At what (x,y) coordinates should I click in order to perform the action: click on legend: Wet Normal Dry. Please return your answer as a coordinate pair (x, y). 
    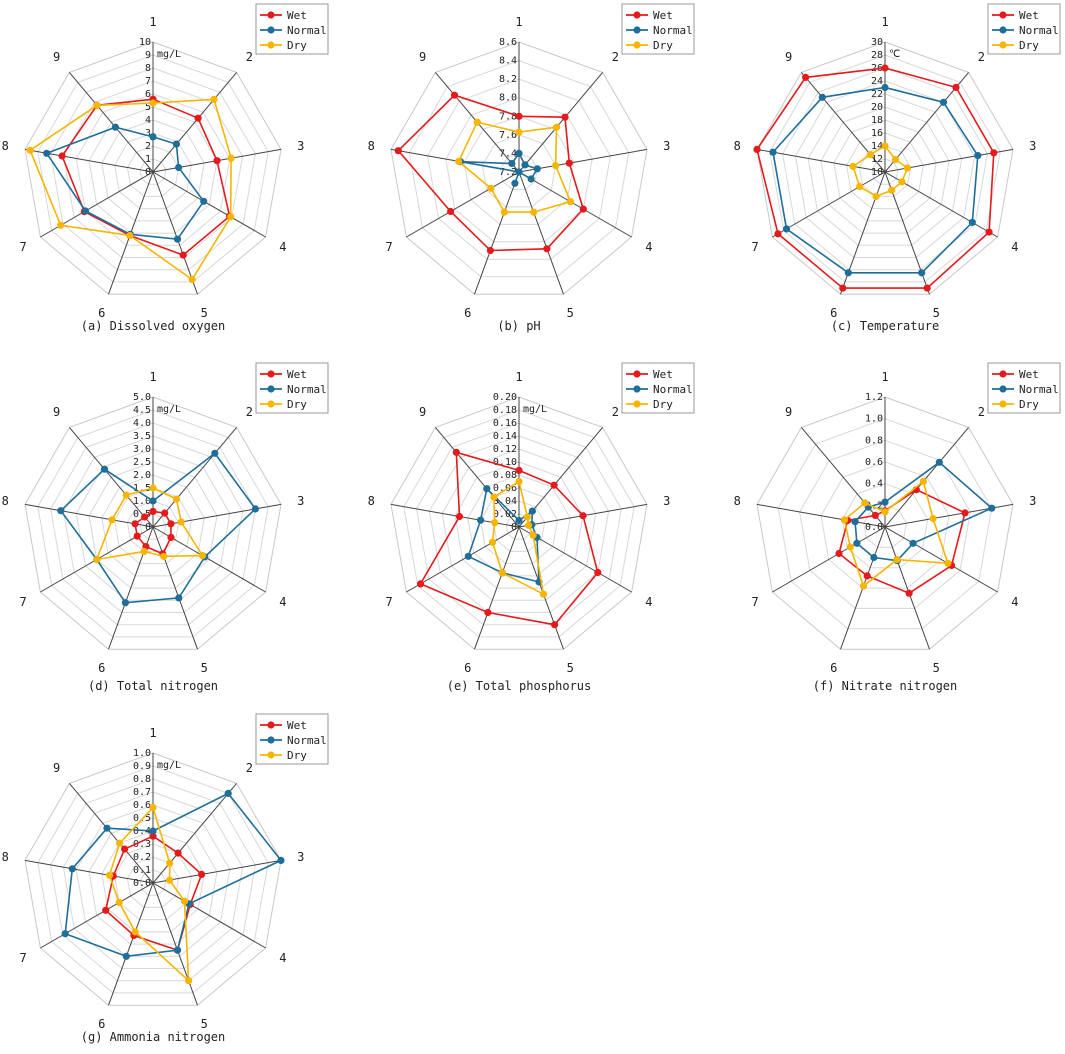
    Looking at the image, I should click on (292, 739).